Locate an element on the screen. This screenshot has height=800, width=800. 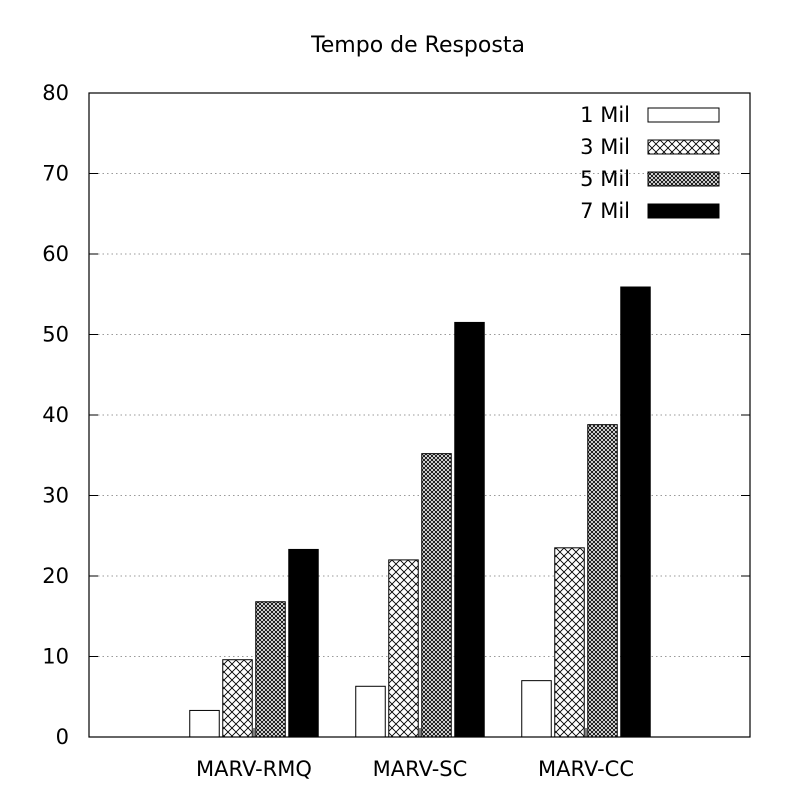
x-tick-label: MARV-SC is located at coordinates (420, 769).